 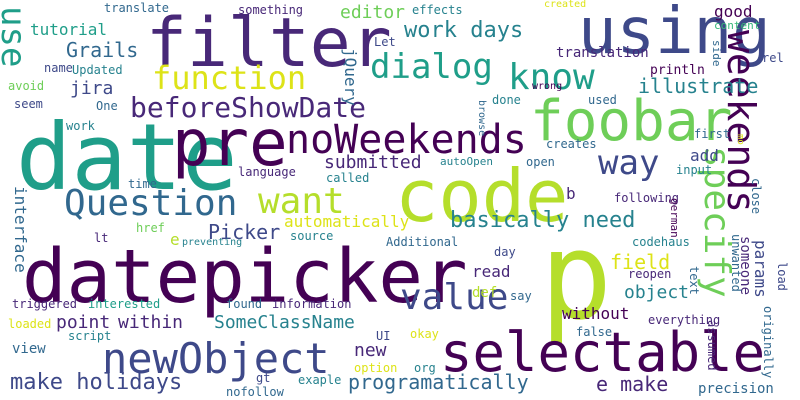 I want to click on word-codehaus: codehaus, so click(x=661, y=242).